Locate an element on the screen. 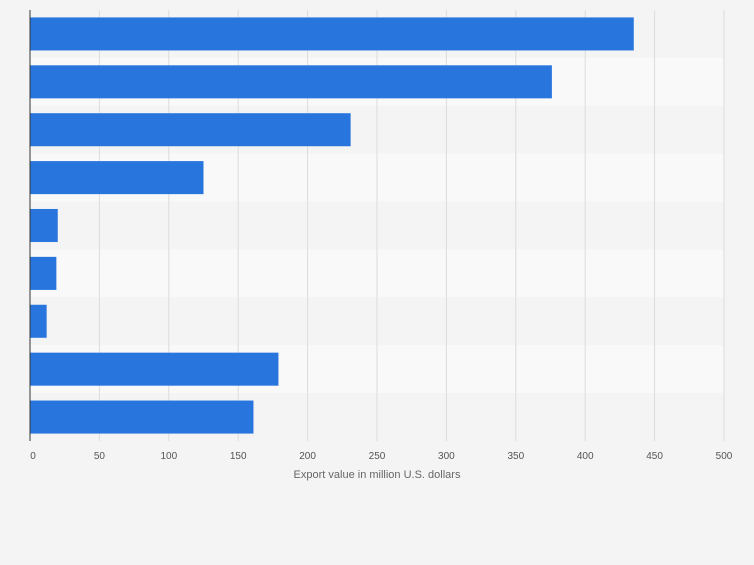  x-tick-label: 100 is located at coordinates (168, 456).